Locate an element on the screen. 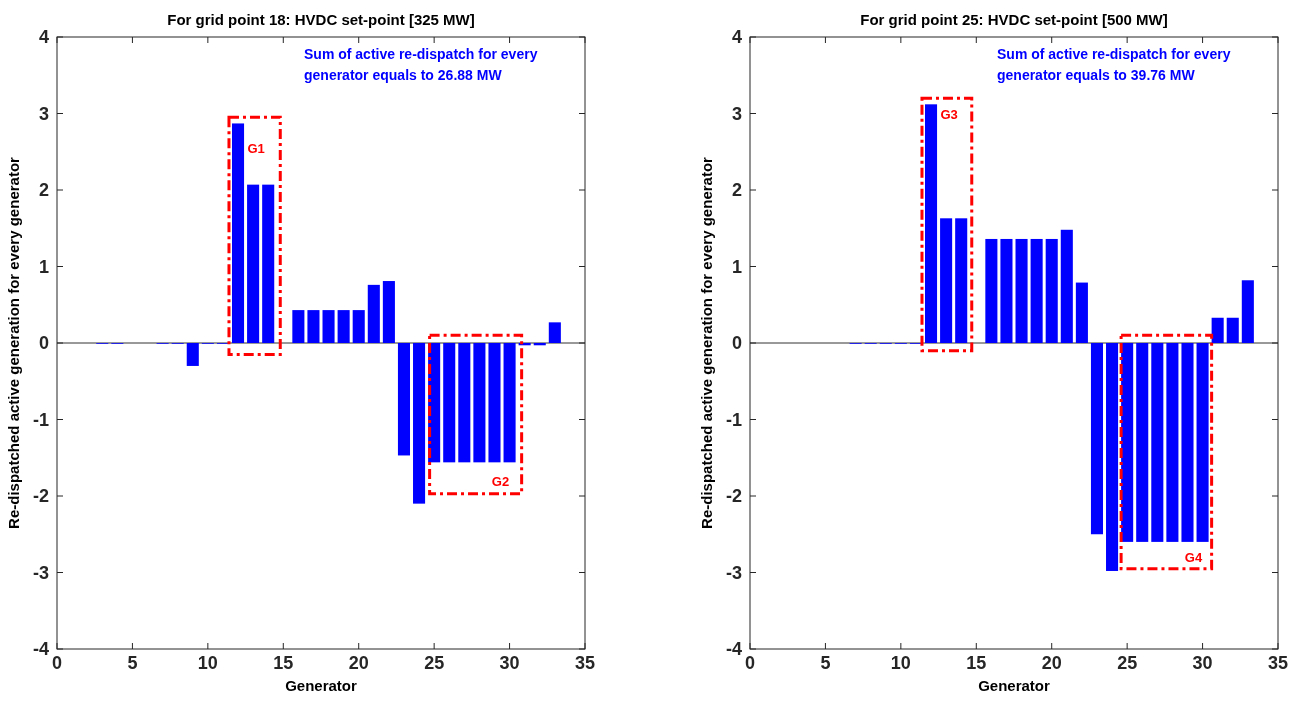  annotation: G3 is located at coordinates (949, 114).